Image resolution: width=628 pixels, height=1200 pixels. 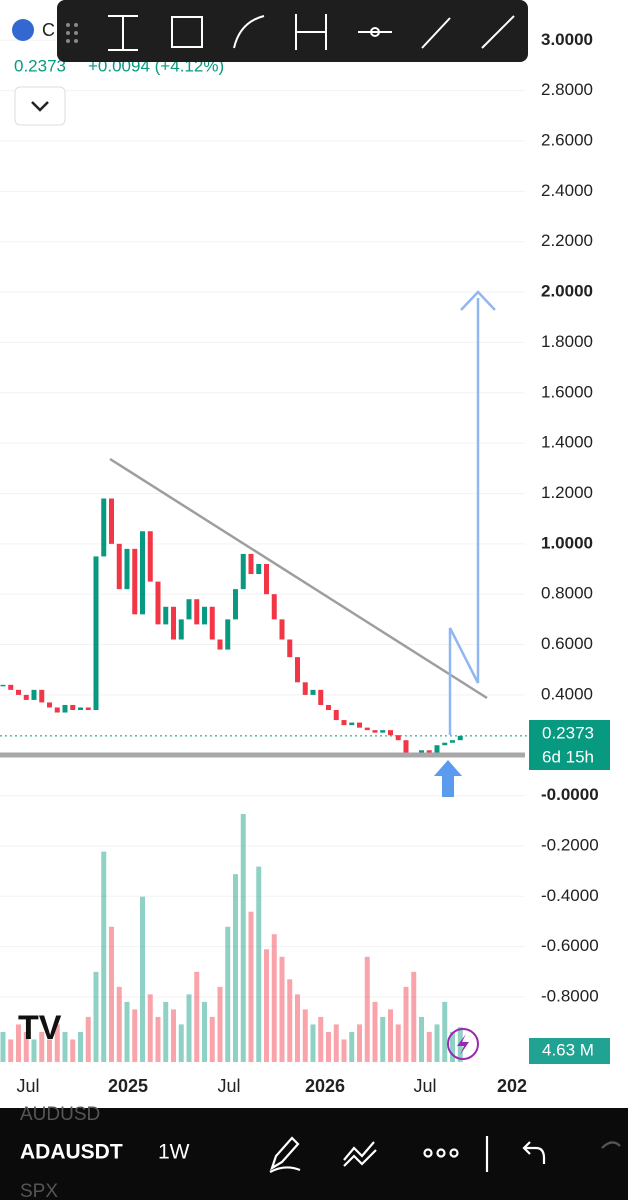 I want to click on x-tick-label: 2026, so click(x=325, y=1086).